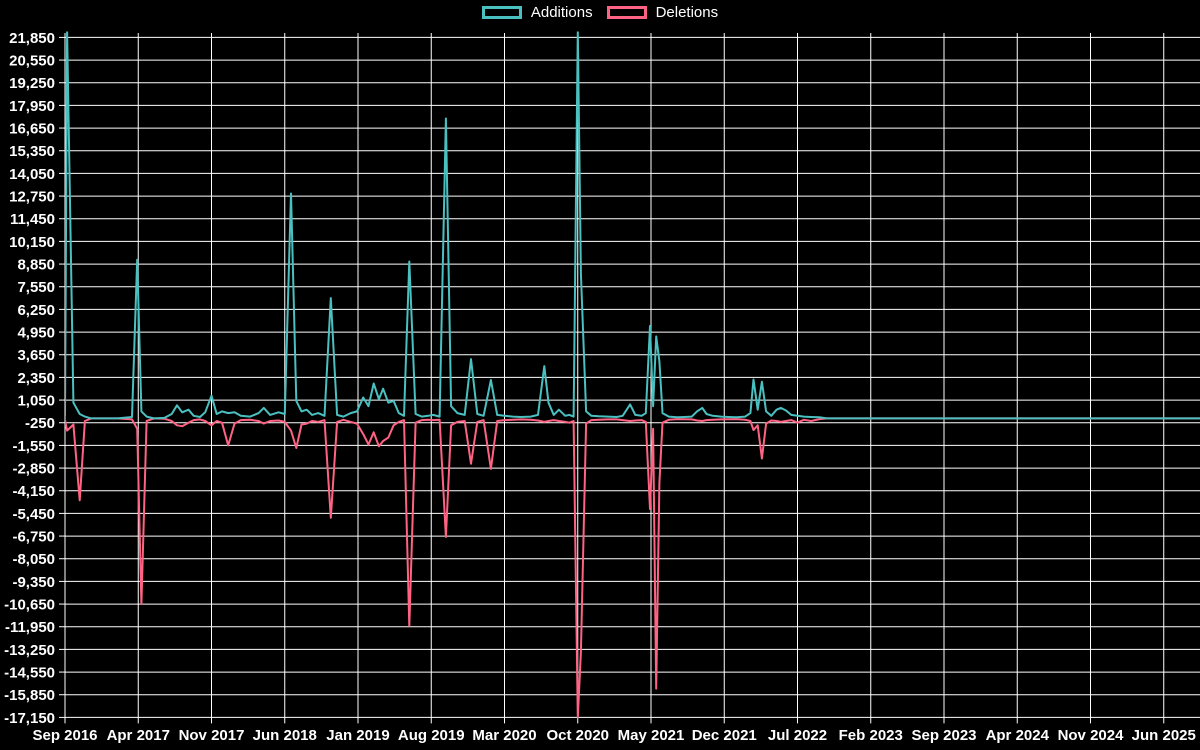  I want to click on y-tick-label: -8,050, so click(33, 559).